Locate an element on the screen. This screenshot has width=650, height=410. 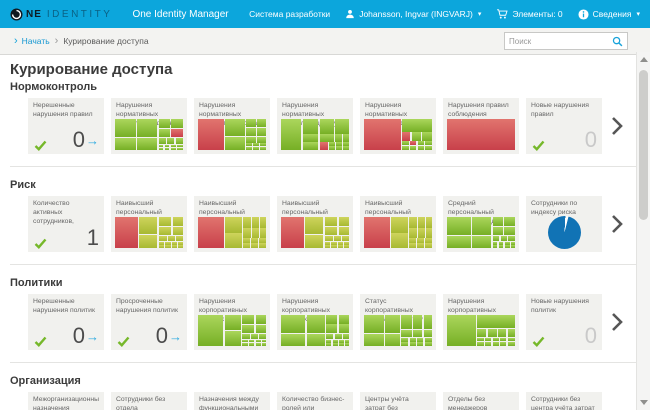
dashboard-card: Нарушения нормативных правил по участкам is located at coordinates (232, 126).